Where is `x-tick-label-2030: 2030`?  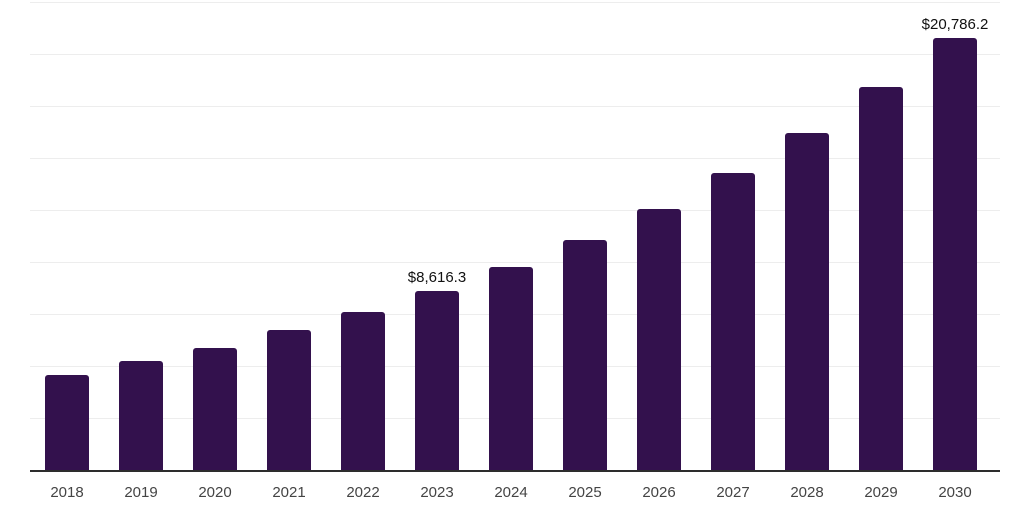 x-tick-label-2030: 2030 is located at coordinates (955, 492).